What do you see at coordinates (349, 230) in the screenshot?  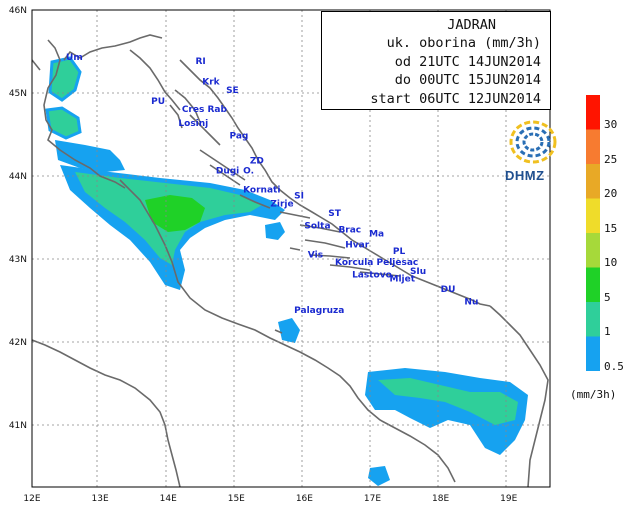 I see `place-label: Brac` at bounding box center [349, 230].